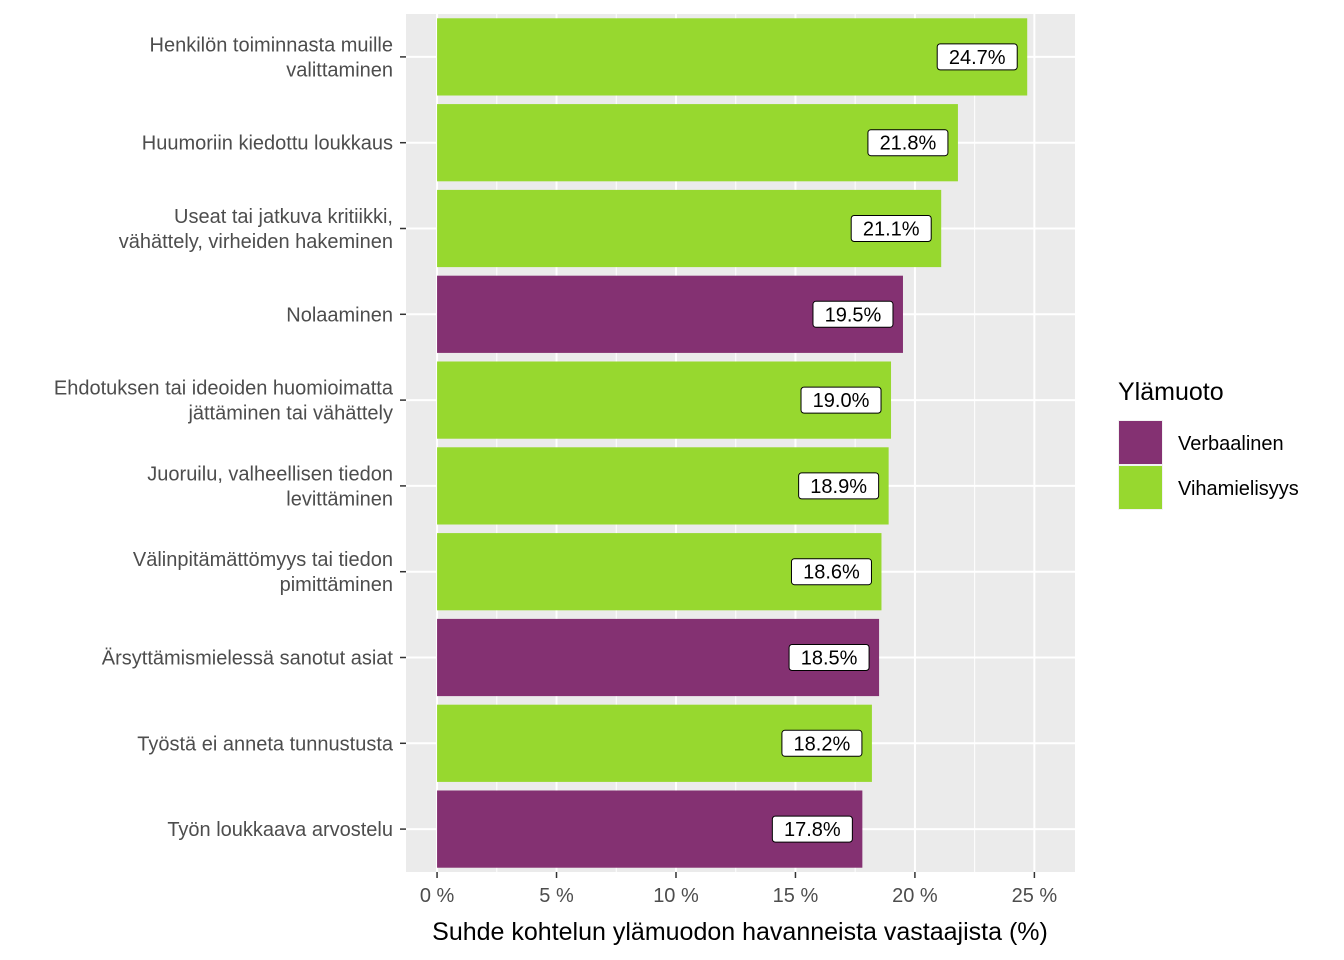 The height and width of the screenshot is (960, 1344). I want to click on category-label-line: Työn loukkaava arvostelu, so click(280, 830).